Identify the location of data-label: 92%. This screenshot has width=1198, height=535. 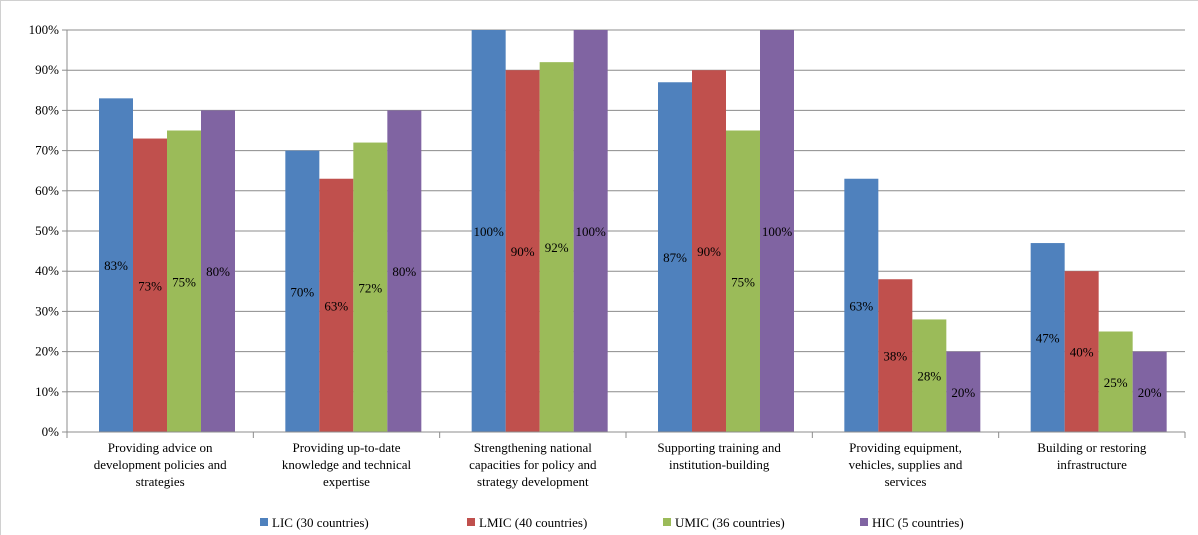
(557, 247).